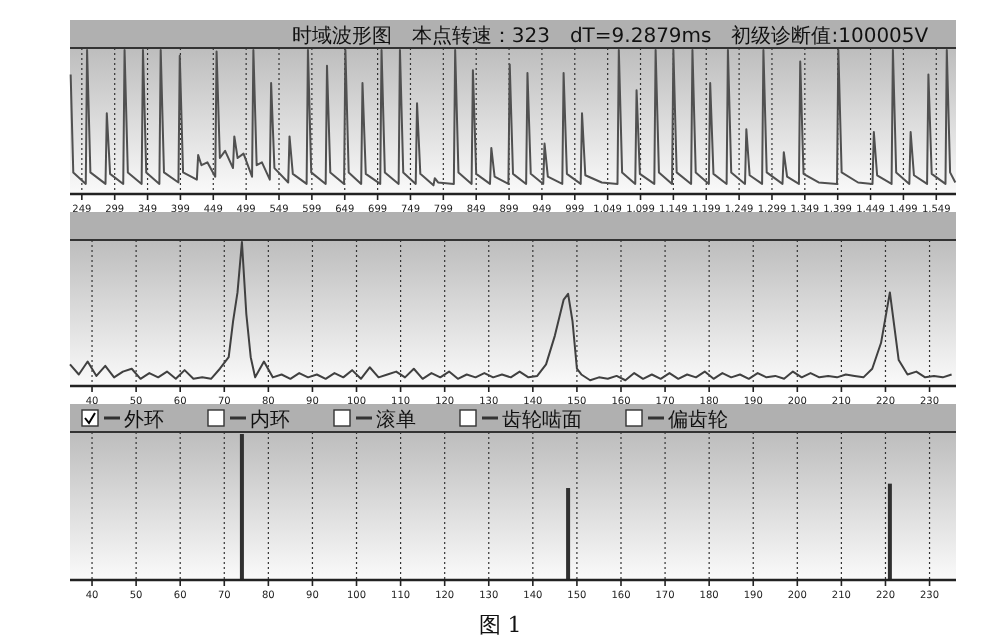  Describe the element at coordinates (396, 420) in the screenshot. I see `text: 滚单` at that location.